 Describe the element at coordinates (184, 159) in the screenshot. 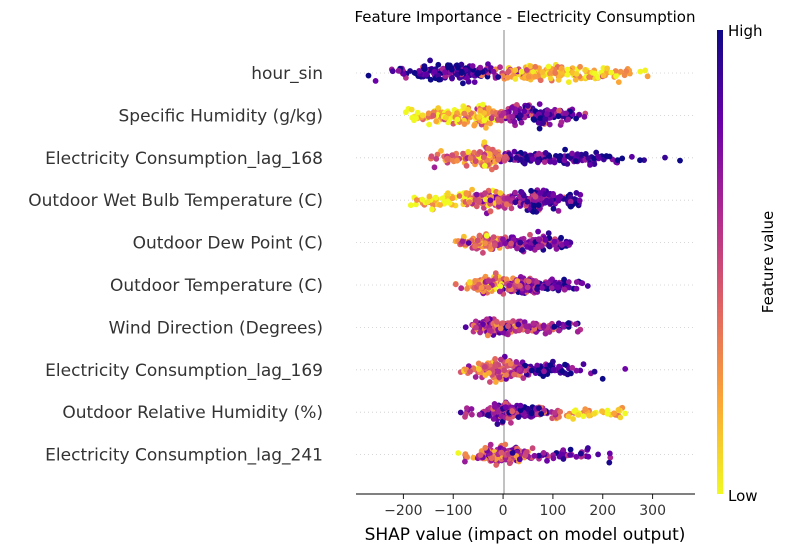

I see `feature-label: Electricity Consumption_lag_168` at that location.